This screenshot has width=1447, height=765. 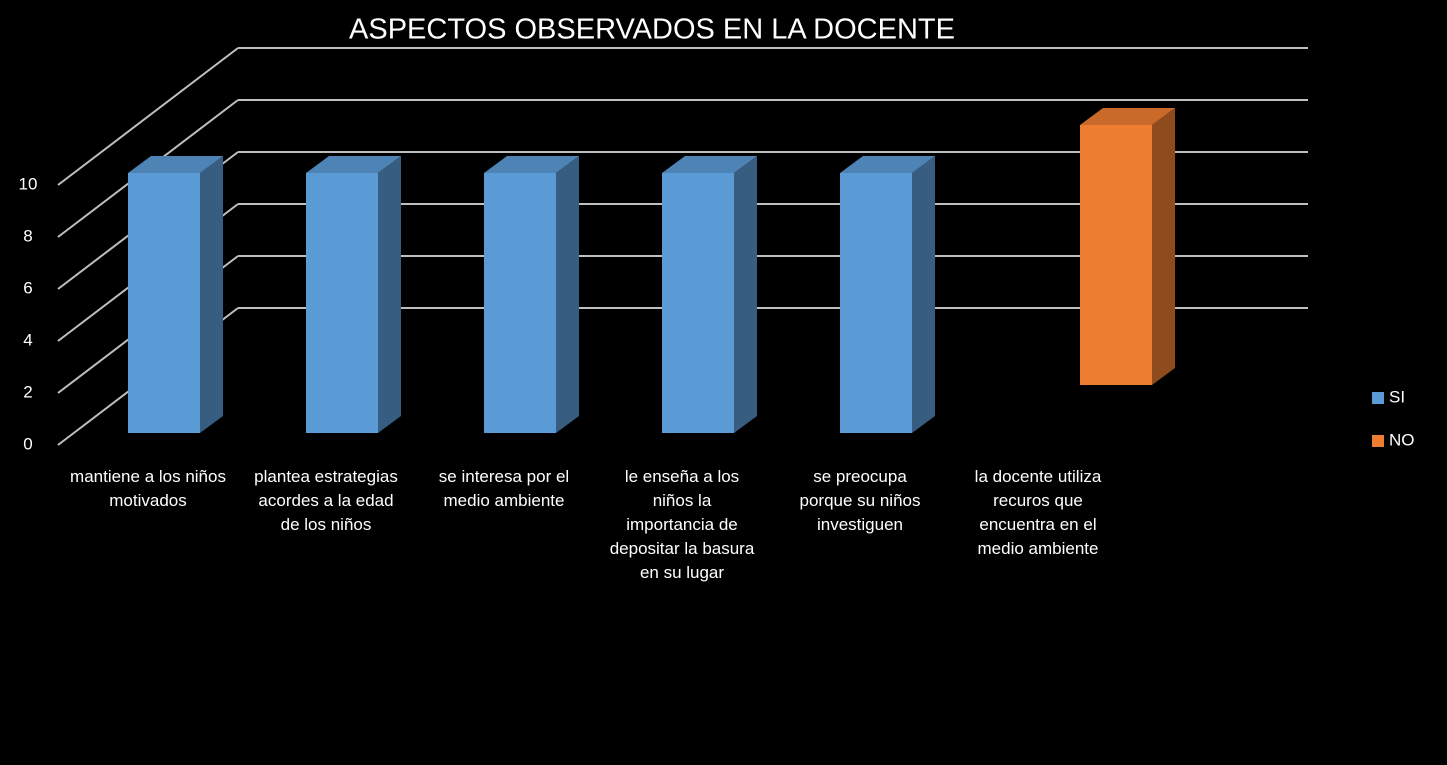 What do you see at coordinates (27, 287) in the screenshot?
I see `y-tick-label: 6` at bounding box center [27, 287].